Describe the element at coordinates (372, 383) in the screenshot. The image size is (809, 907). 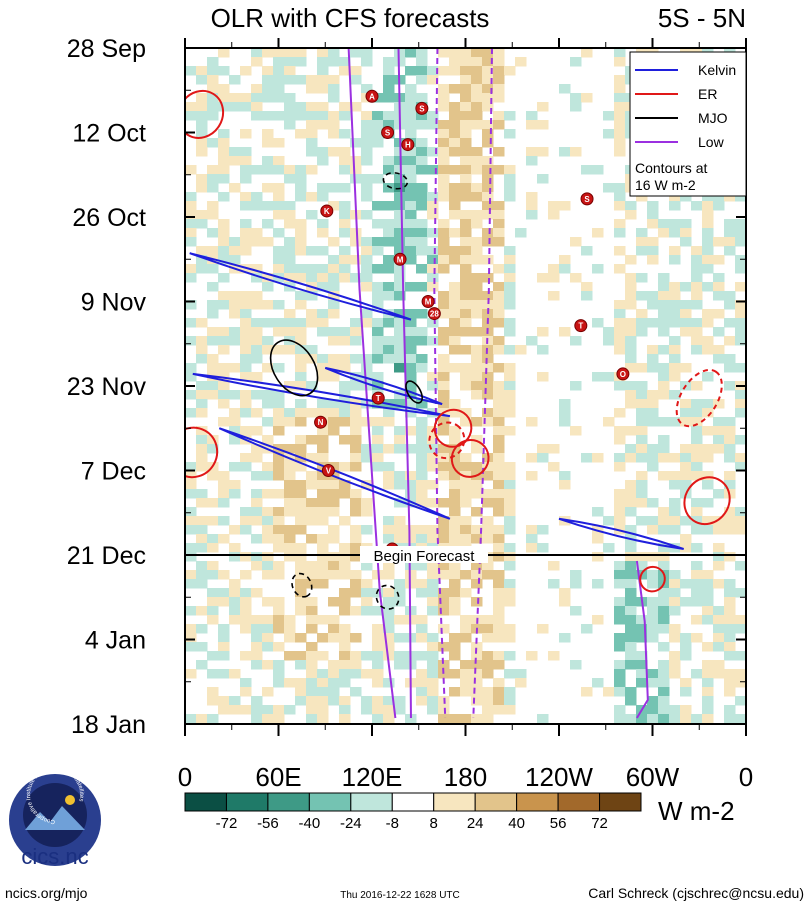
I see `low-contour` at that location.